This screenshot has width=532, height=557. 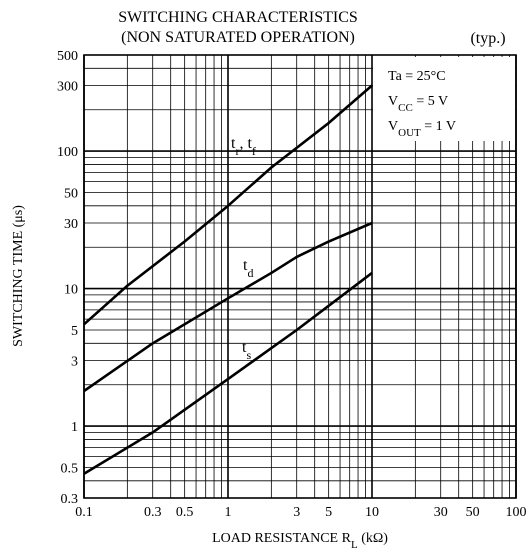 What do you see at coordinates (71, 224) in the screenshot?
I see `y-tick-label: 30` at bounding box center [71, 224].